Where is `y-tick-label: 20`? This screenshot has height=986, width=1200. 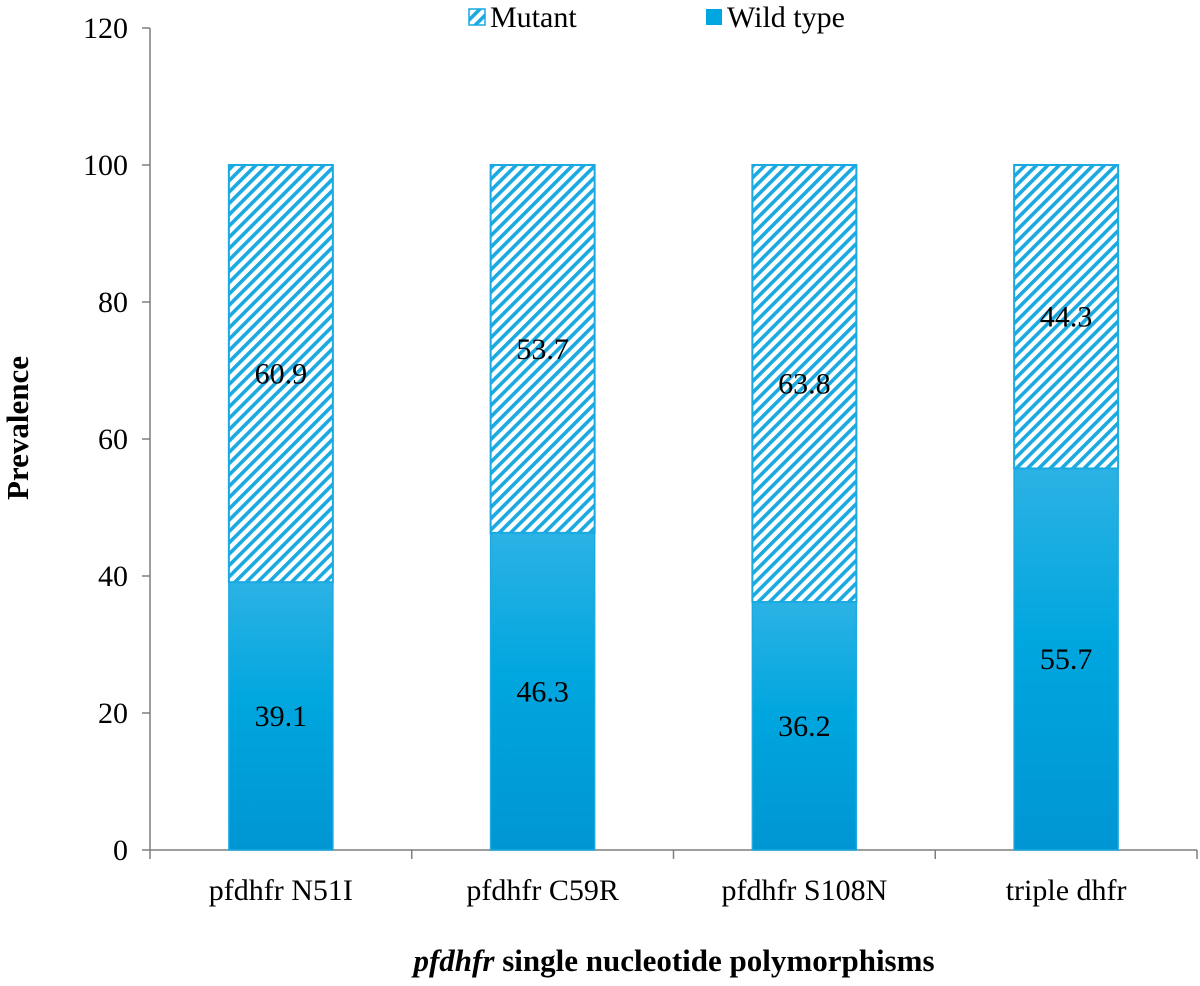 y-tick-label: 20 is located at coordinates (113, 713).